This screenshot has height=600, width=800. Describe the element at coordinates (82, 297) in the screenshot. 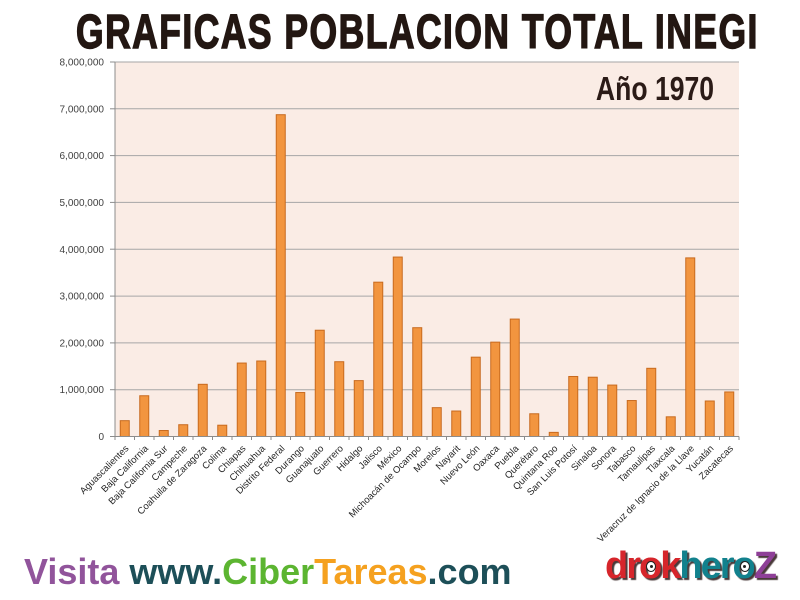

I see `svg-text: 3,000,000` at that location.